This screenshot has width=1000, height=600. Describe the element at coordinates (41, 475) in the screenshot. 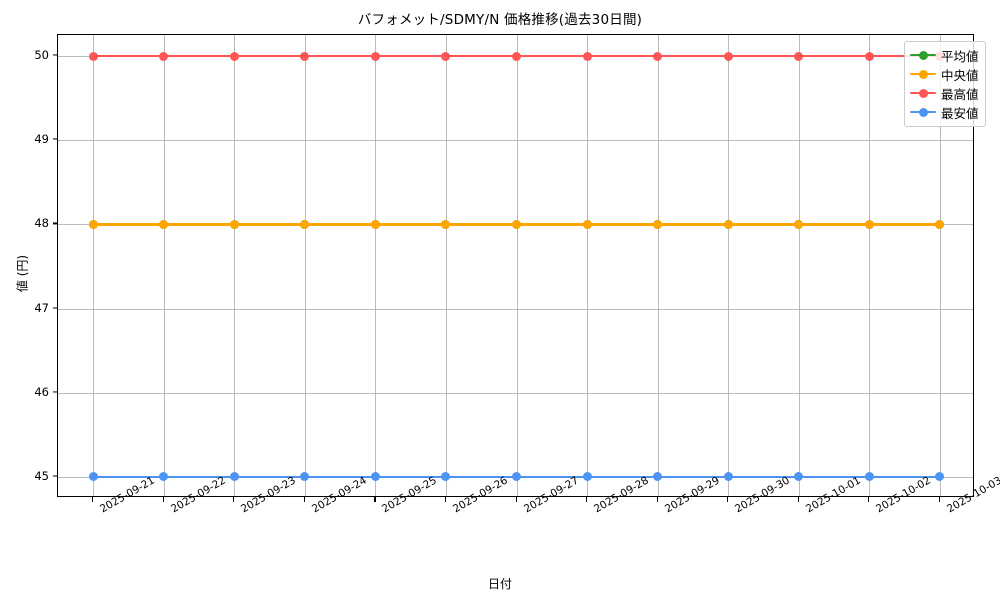

I see `y-tick-label: 45` at that location.